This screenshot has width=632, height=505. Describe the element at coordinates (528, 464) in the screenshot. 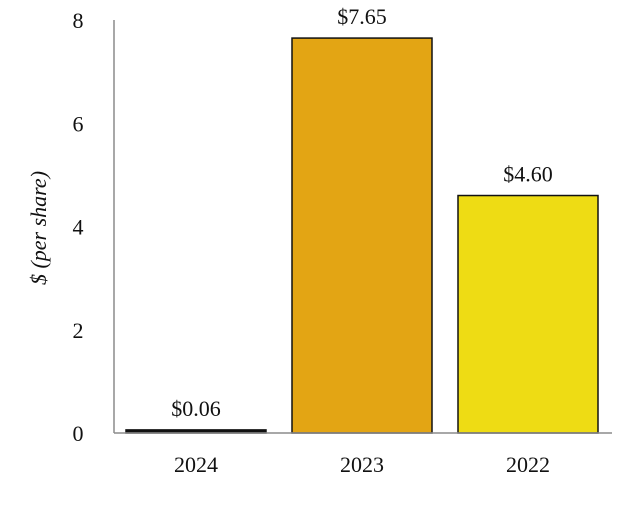

I see `x-tick-label-2022: 2022` at that location.